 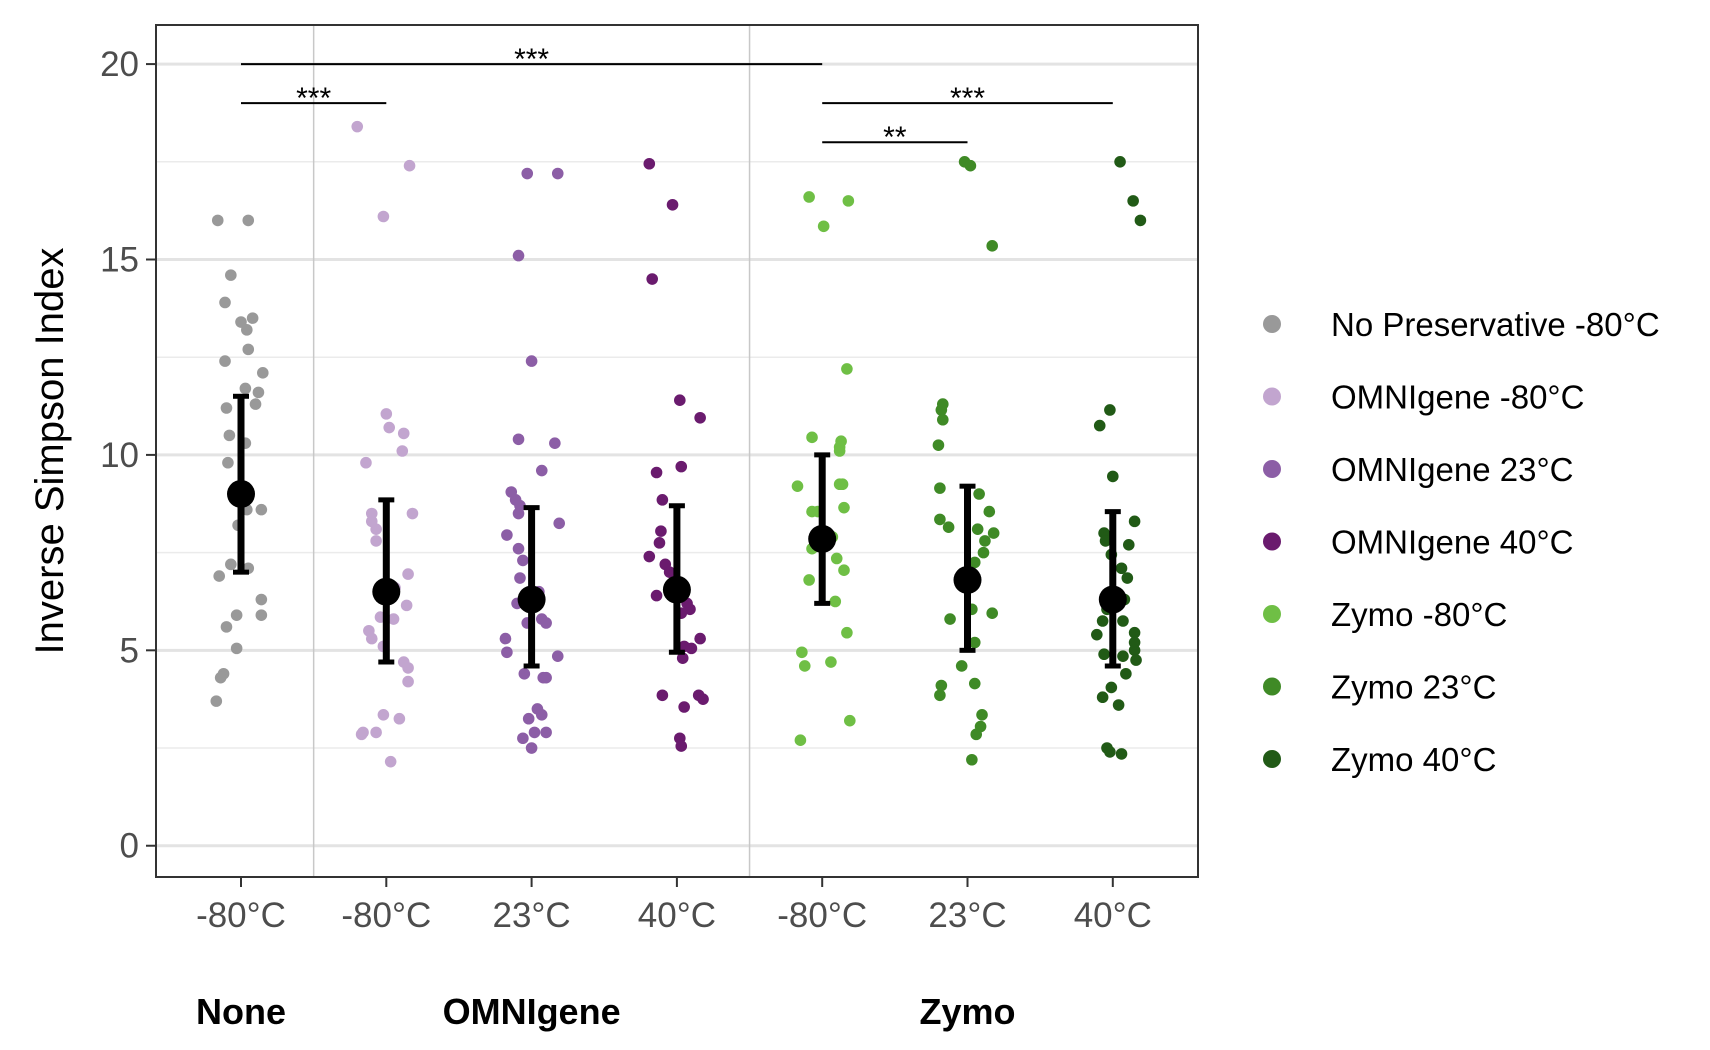 What do you see at coordinates (119, 455) in the screenshot?
I see `y-tick-label: 10` at bounding box center [119, 455].